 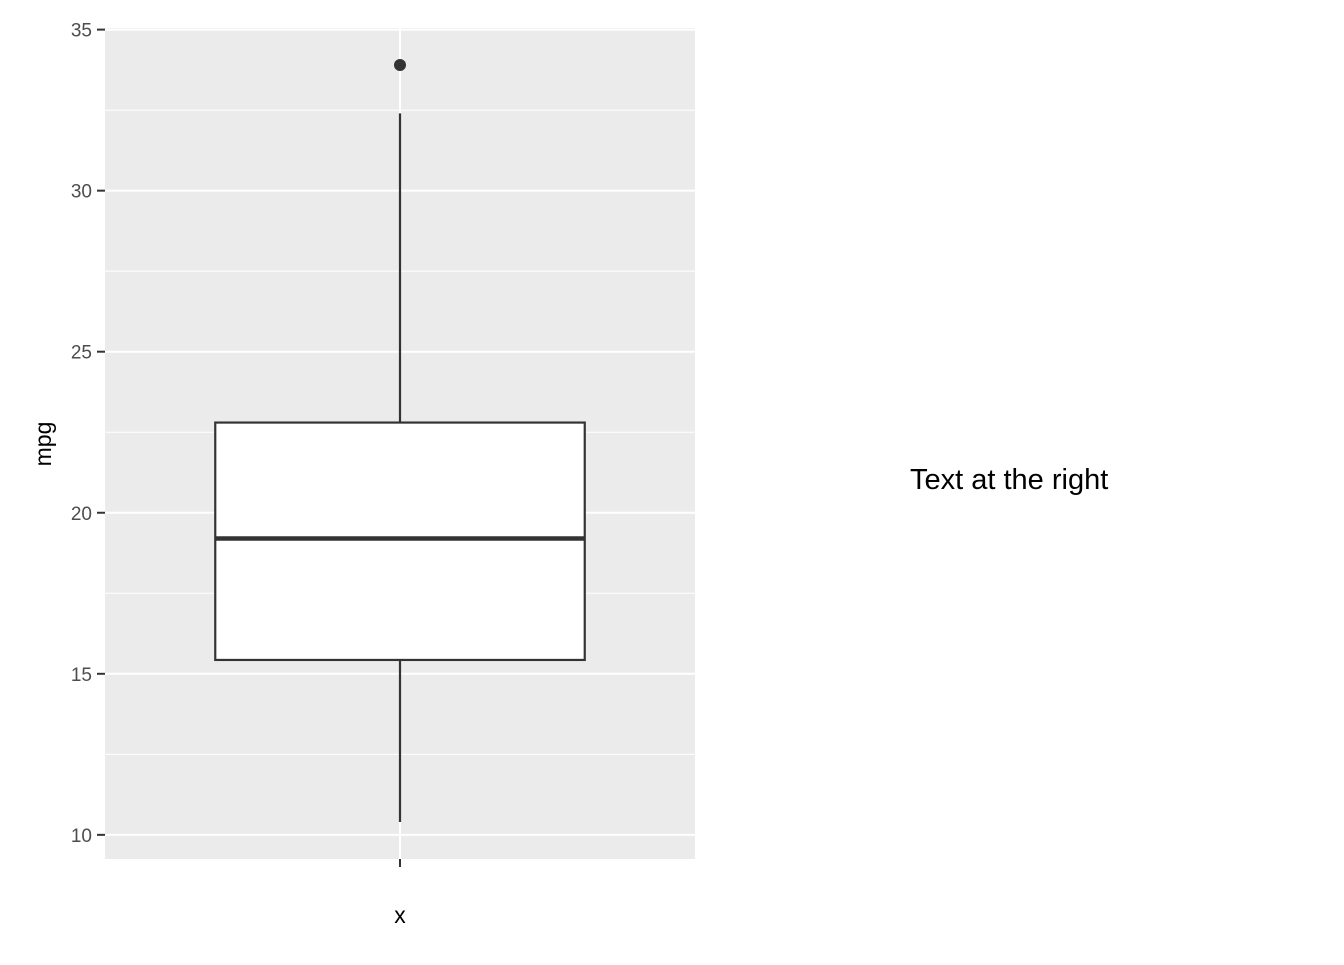 What do you see at coordinates (400, 65) in the screenshot?
I see `outlier-point` at bounding box center [400, 65].